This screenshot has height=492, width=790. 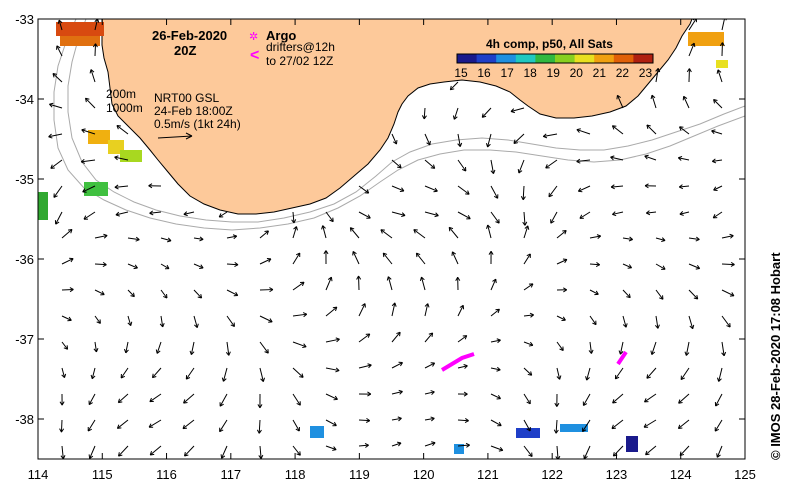 What do you see at coordinates (549, 44) in the screenshot?
I see `colorbar-title: 4h comp, p50, All Sats` at bounding box center [549, 44].